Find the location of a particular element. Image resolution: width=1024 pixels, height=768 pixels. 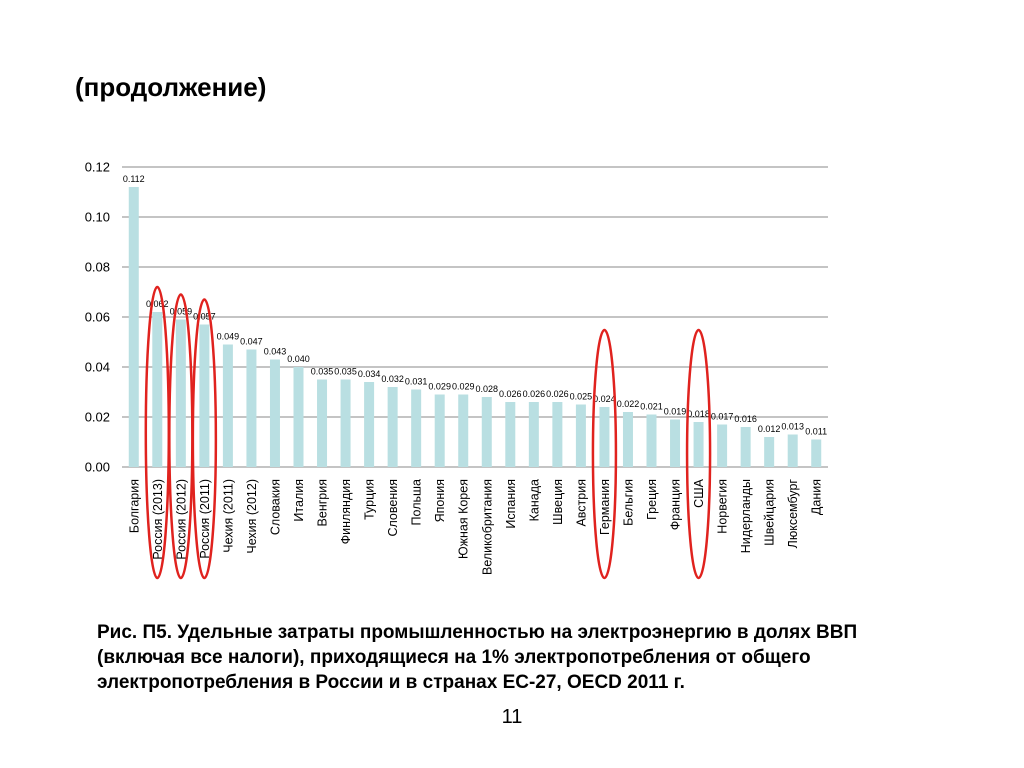

slide-title: (продолжение) is located at coordinates (171, 87).